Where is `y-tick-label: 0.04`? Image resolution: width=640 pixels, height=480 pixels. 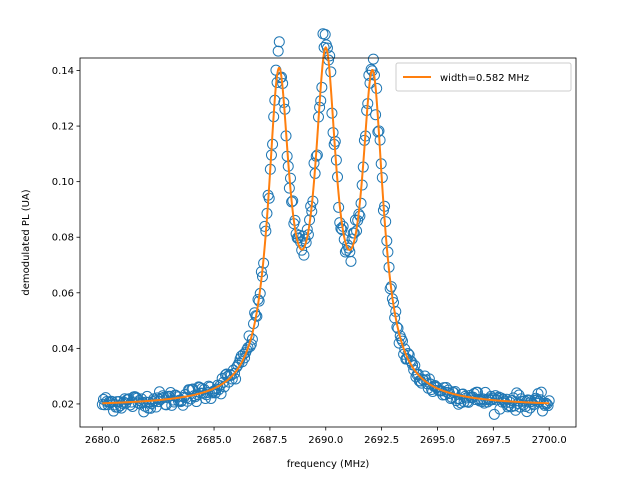
y-tick-label: 0.04 is located at coordinates (63, 349).